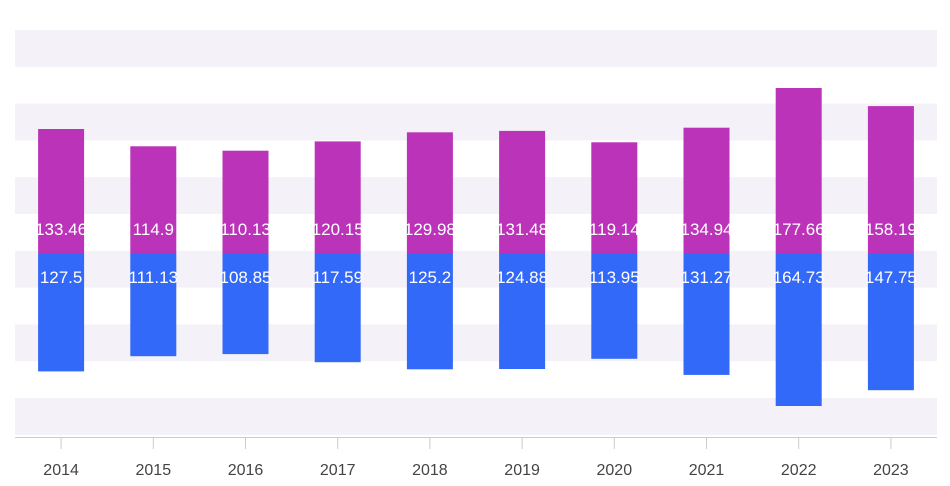  What do you see at coordinates (430, 277) in the screenshot?
I see `data-label-bottom-2018: 125.2` at bounding box center [430, 277].